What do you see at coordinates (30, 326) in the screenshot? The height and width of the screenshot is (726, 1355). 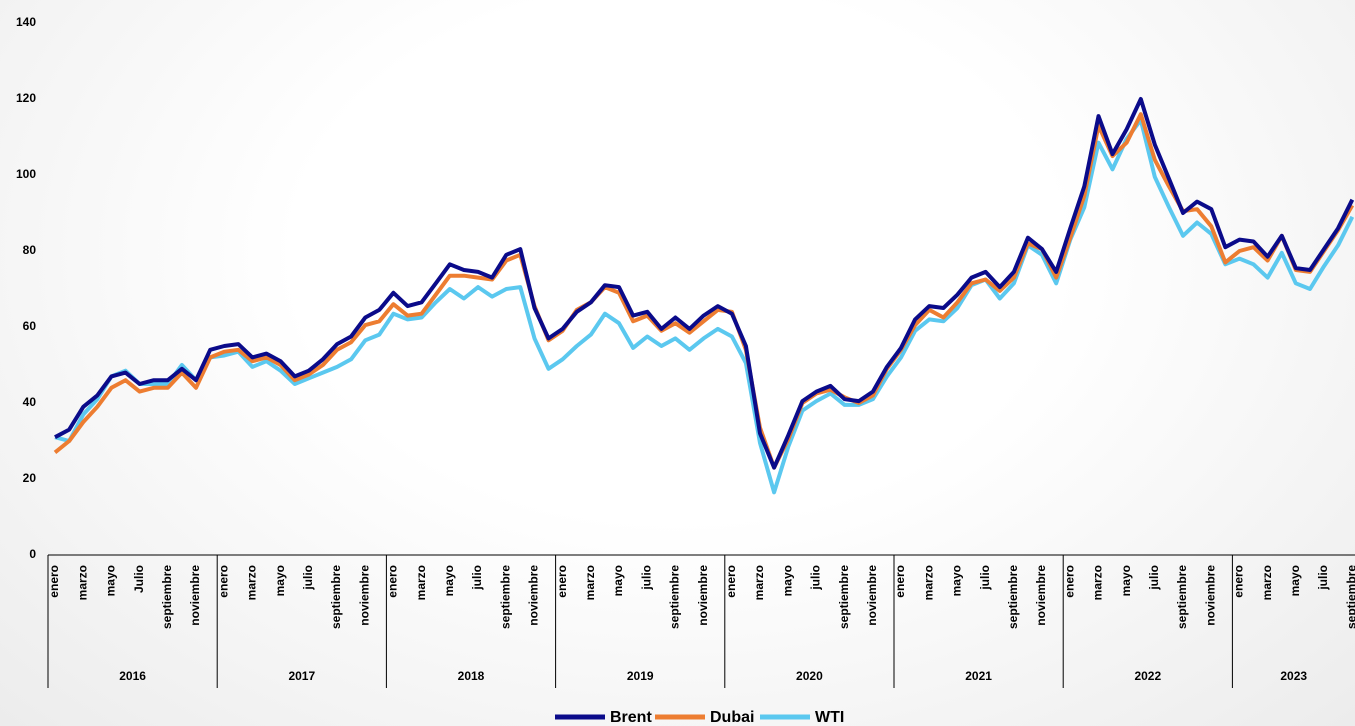 I see `y-tick-label: 60` at bounding box center [30, 326].